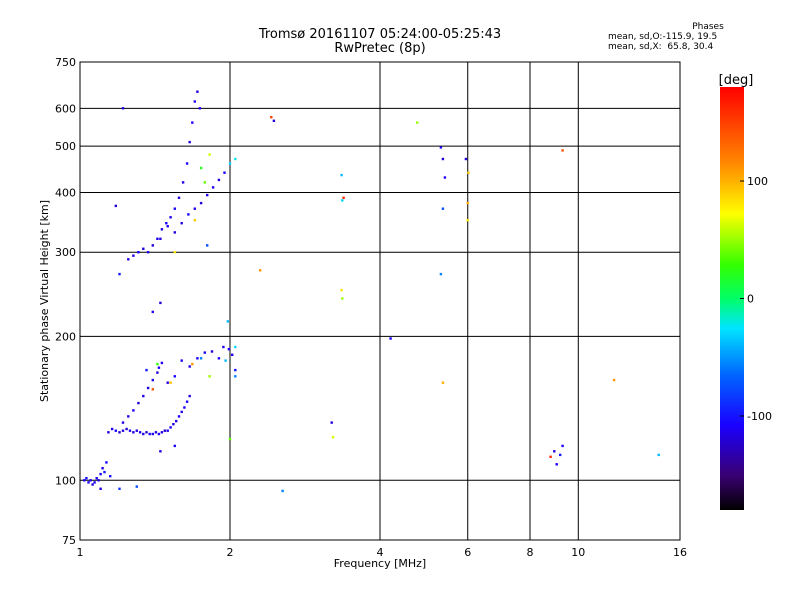 The image size is (800, 600). I want to click on y-tick-label: 100, so click(65, 480).